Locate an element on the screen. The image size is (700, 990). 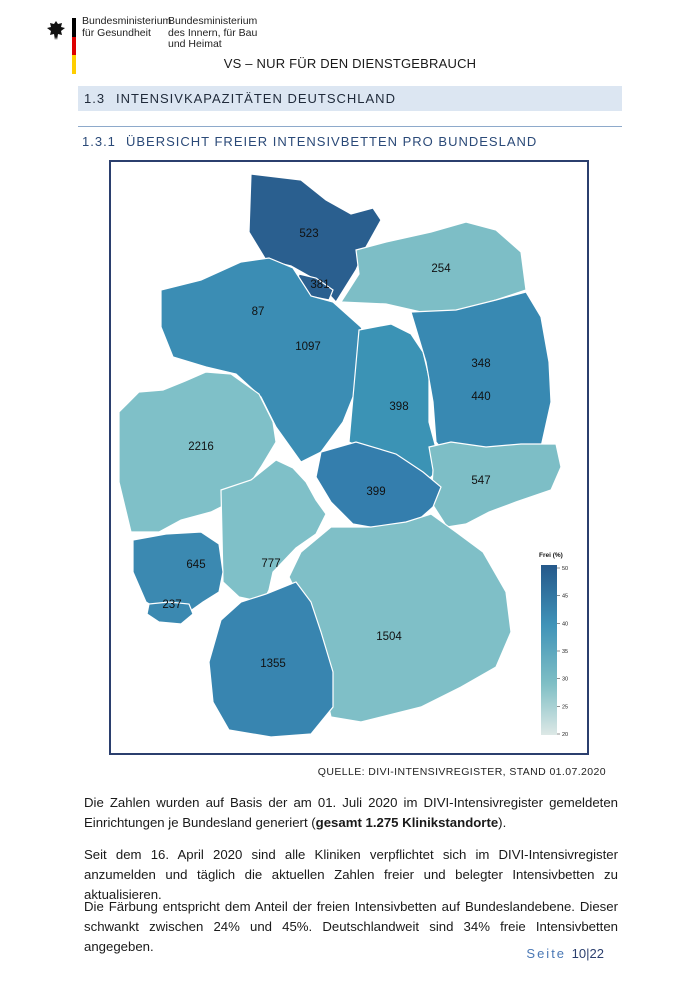
map-region-value-label: 523 is located at coordinates (308, 234).